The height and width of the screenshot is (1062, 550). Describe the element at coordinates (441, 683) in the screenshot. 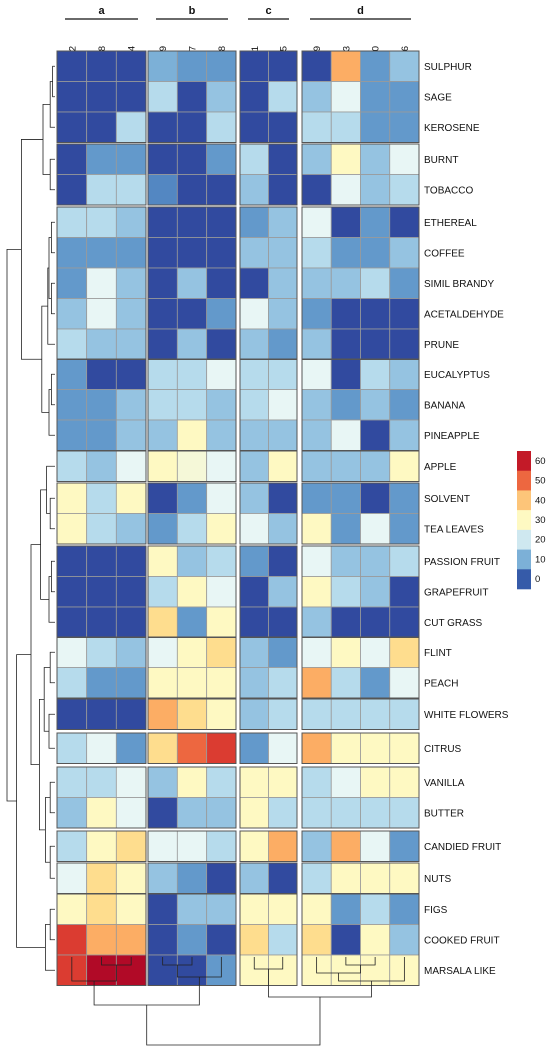

I see `row-label: PEACH` at that location.